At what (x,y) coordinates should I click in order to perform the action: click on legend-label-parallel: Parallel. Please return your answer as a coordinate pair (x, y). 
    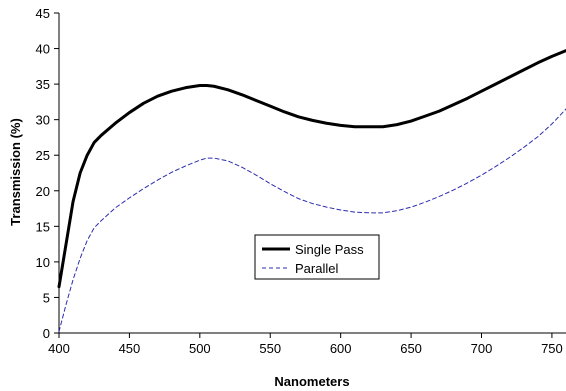
    Looking at the image, I should click on (316, 268).